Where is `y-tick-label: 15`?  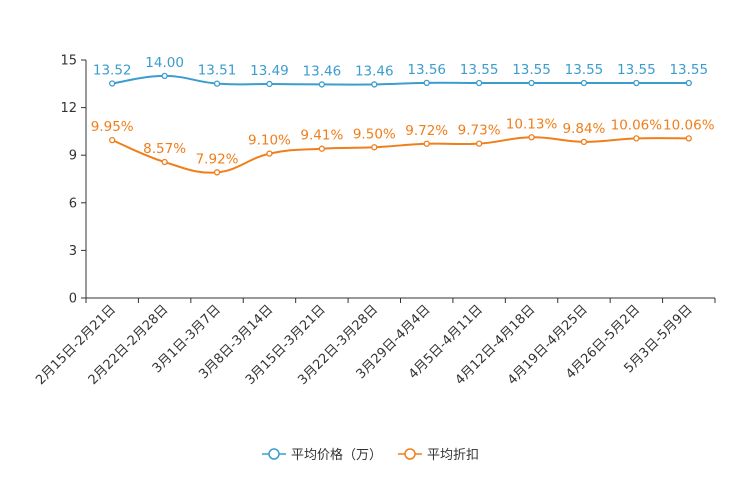 y-tick-label: 15 is located at coordinates (68, 61).